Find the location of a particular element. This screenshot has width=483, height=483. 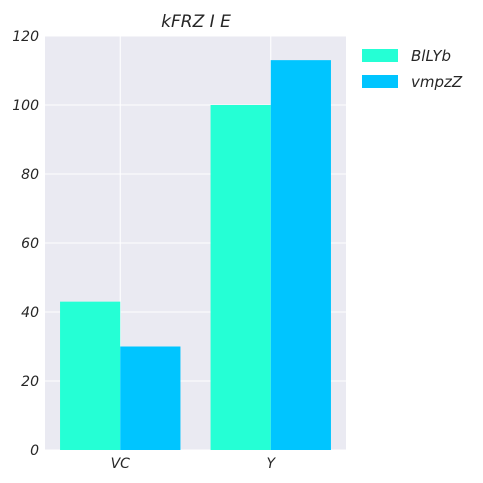

x-tick-label: Y is located at coordinates (271, 464).